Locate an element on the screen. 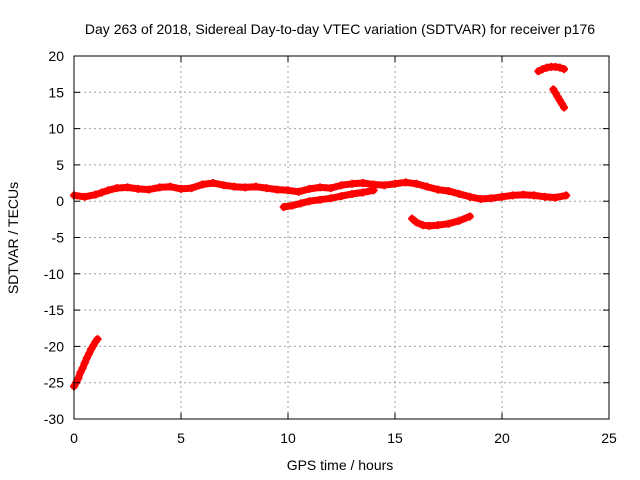  y-tick-label: -25 is located at coordinates (54, 383).